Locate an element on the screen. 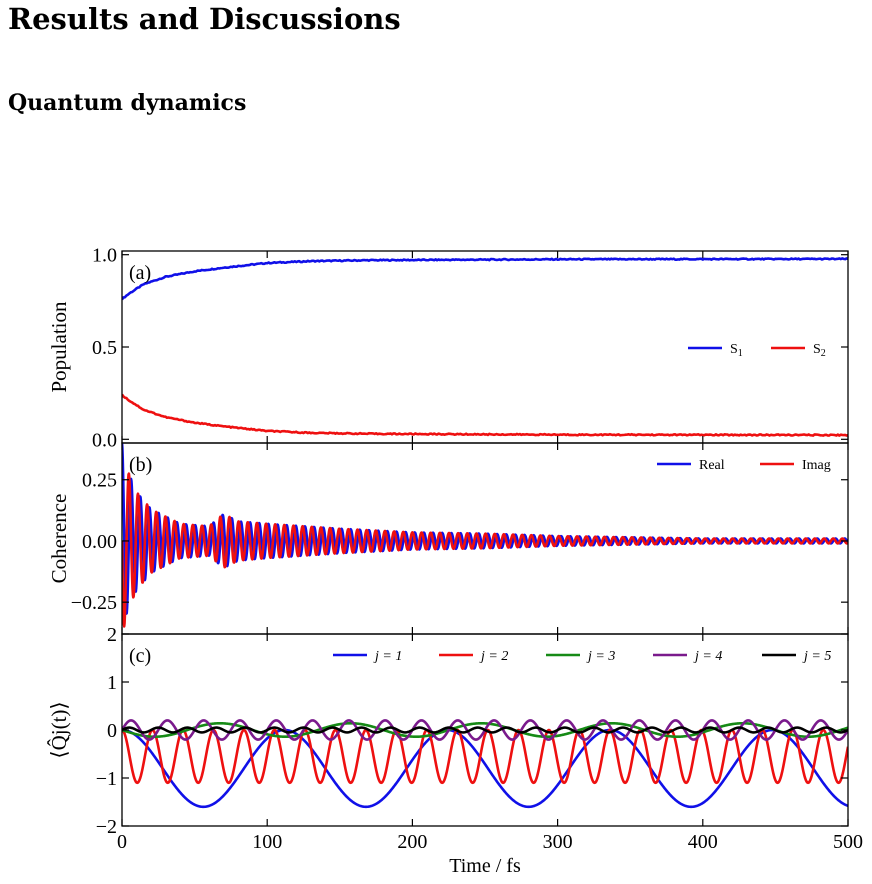  y-tick-label: 0.00 is located at coordinates (99, 542).